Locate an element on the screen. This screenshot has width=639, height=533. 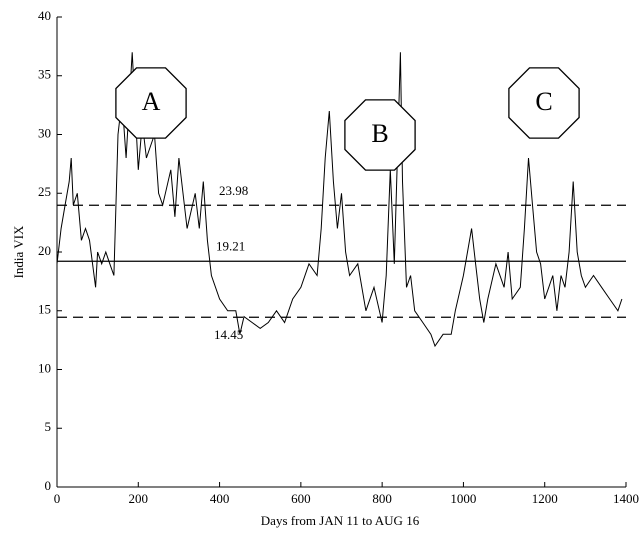
y-tick-label: 40 is located at coordinates (44, 15).